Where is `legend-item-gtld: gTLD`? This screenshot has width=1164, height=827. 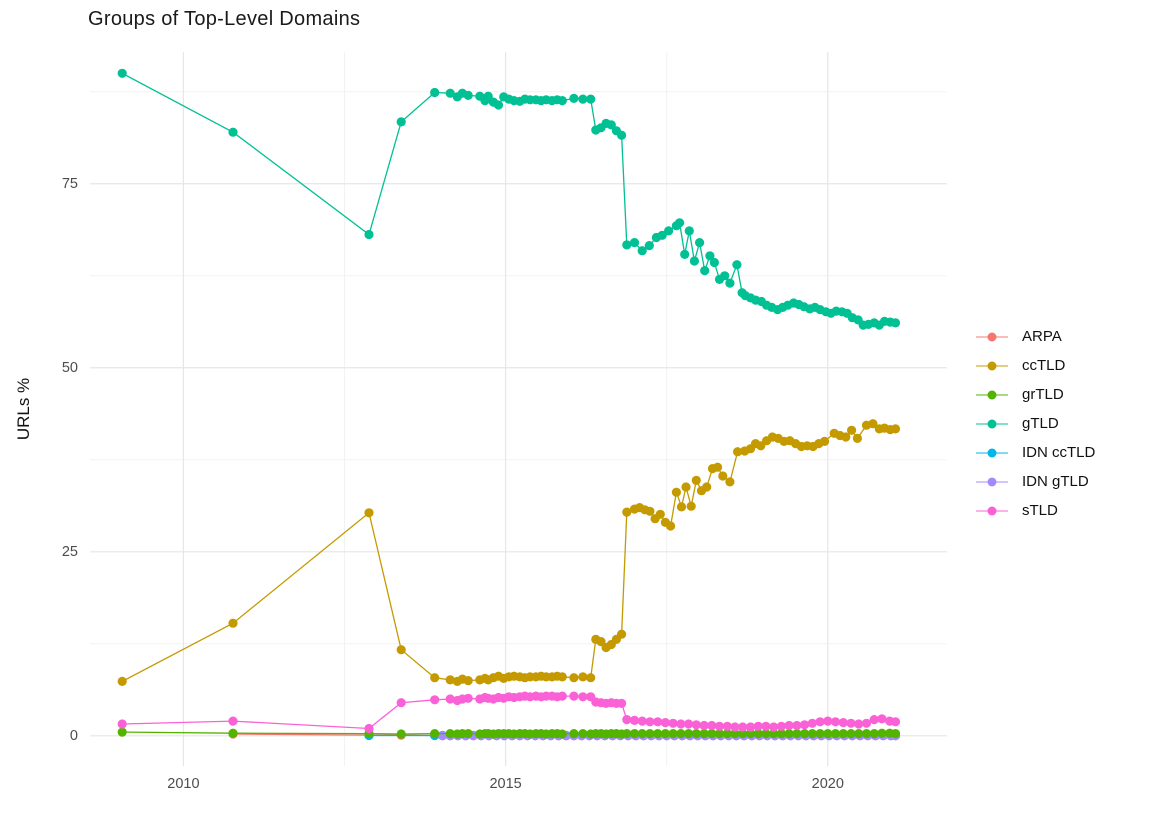 legend-item-gtld: gTLD is located at coordinates (1035, 423).